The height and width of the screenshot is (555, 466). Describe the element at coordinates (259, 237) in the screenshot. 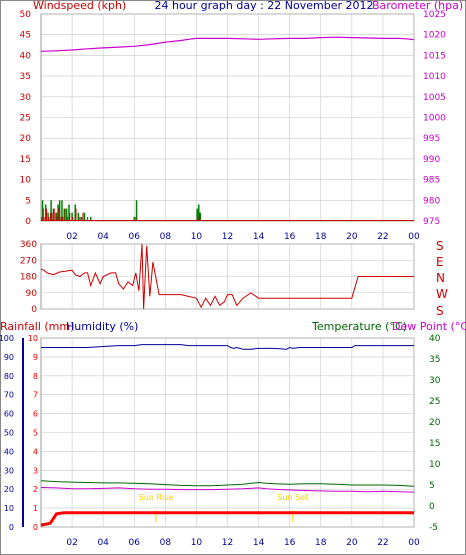

I see `wind-chart-x-tick-label: 14` at that location.